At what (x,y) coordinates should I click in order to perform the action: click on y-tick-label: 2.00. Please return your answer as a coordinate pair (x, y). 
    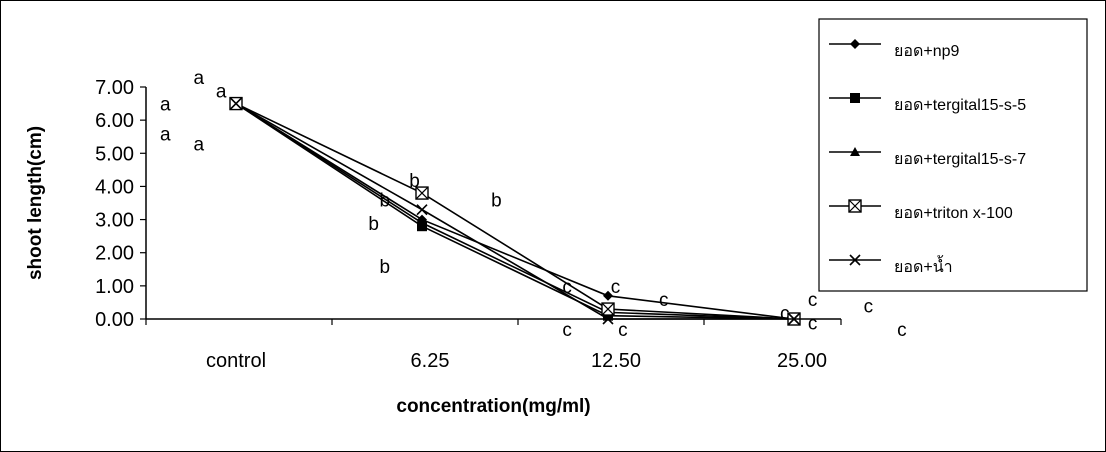
    Looking at the image, I should click on (114, 254).